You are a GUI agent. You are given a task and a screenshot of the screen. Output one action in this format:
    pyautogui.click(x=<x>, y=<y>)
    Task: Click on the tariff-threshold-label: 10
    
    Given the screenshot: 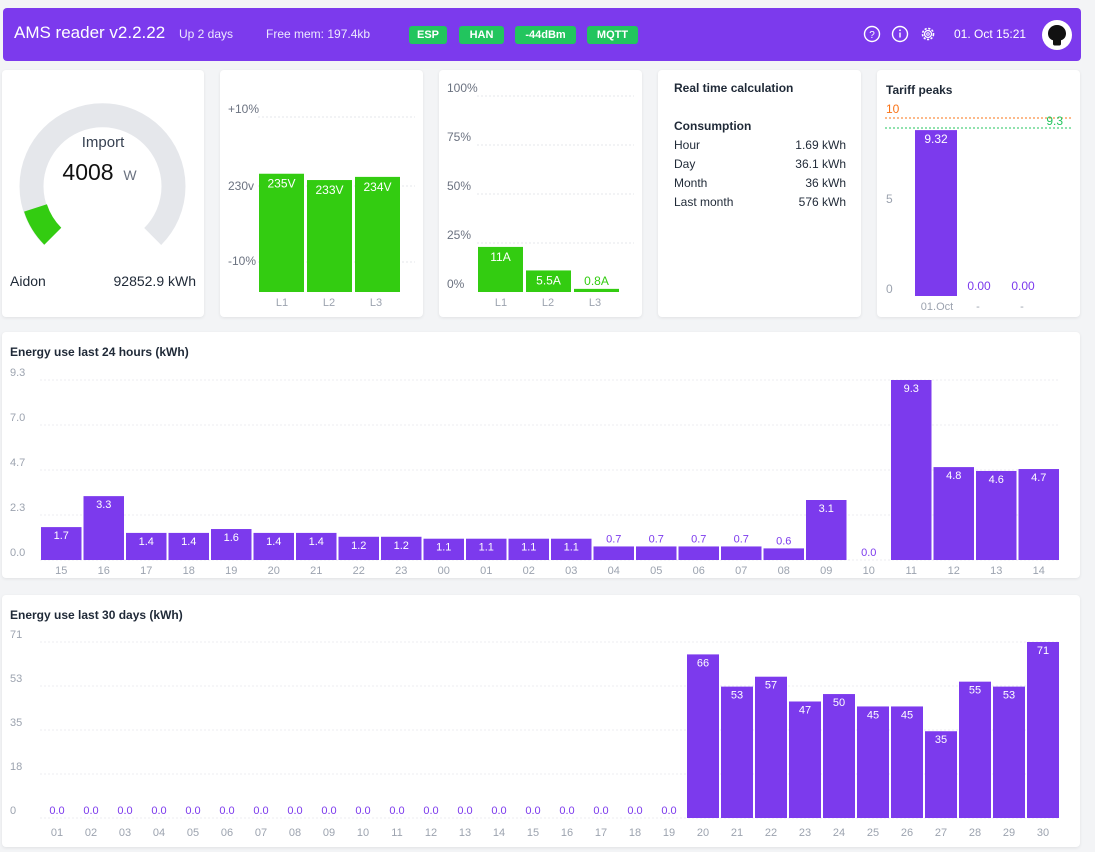 What is the action you would take?
    pyautogui.click(x=893, y=109)
    